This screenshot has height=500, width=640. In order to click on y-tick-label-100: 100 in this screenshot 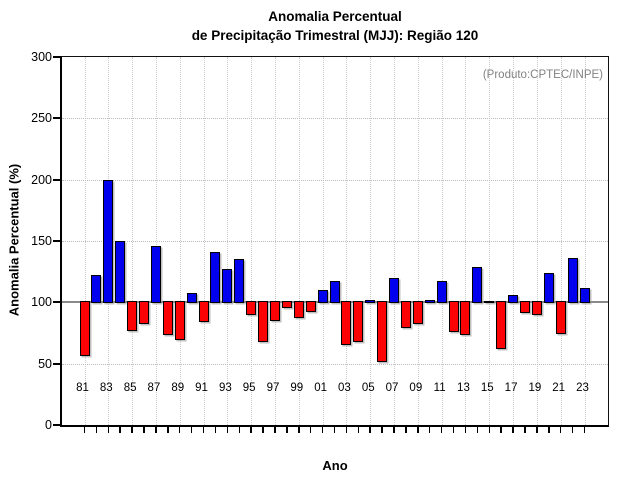, I will do `click(41, 302)`.